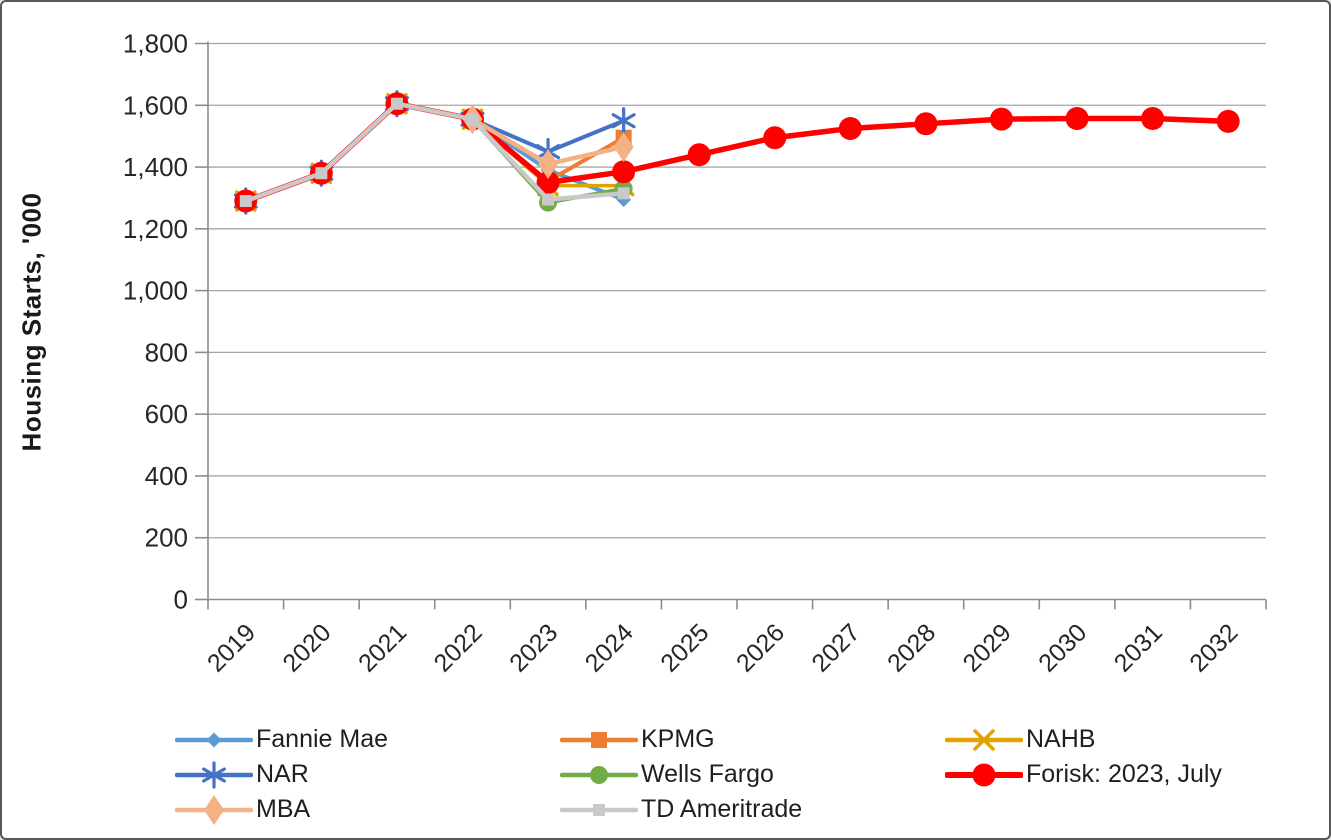  I want to click on x-tick-label: 2021, so click(382, 647).